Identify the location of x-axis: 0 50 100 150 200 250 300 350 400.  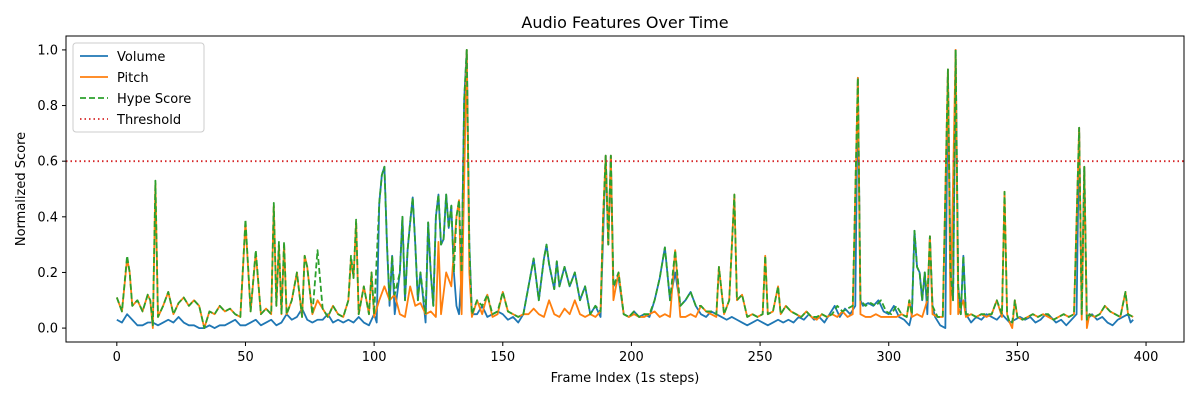
(636, 353).